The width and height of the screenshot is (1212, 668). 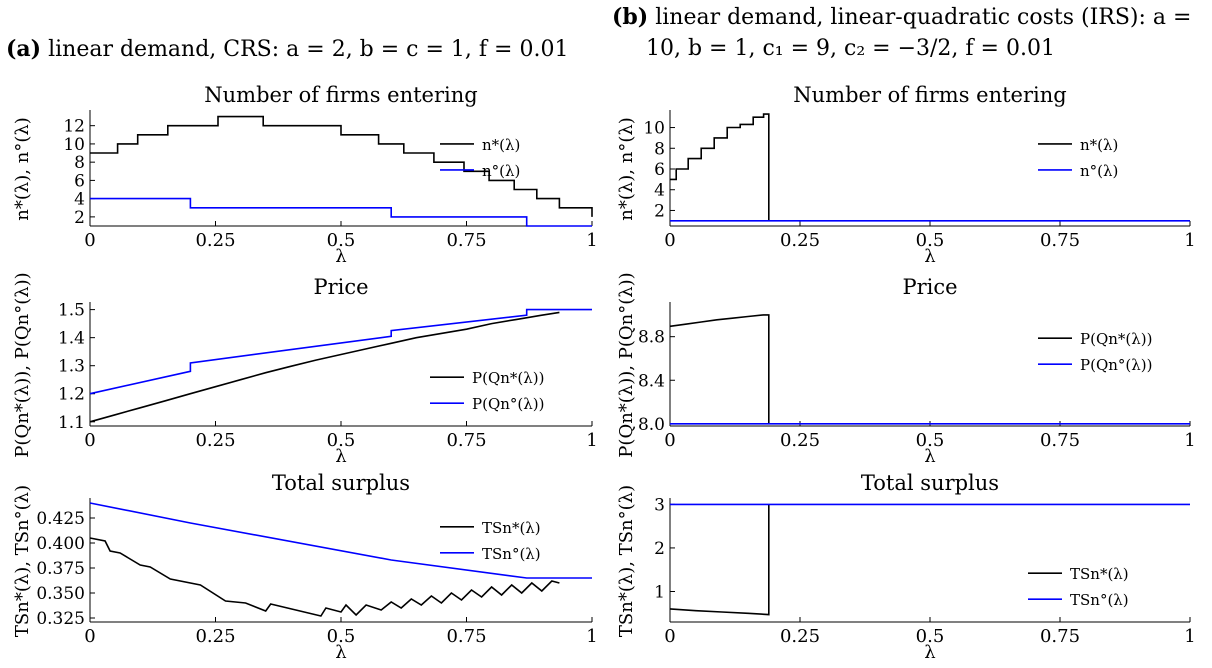 What do you see at coordinates (79, 200) in the screenshot?
I see `a-firms-y-tick-label: 4` at bounding box center [79, 200].